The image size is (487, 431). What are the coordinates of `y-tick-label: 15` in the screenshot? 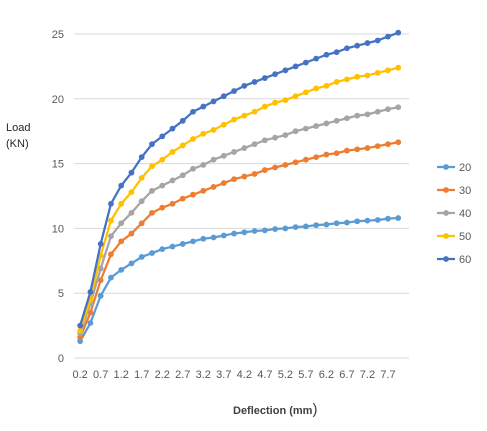 It's located at (58, 165).